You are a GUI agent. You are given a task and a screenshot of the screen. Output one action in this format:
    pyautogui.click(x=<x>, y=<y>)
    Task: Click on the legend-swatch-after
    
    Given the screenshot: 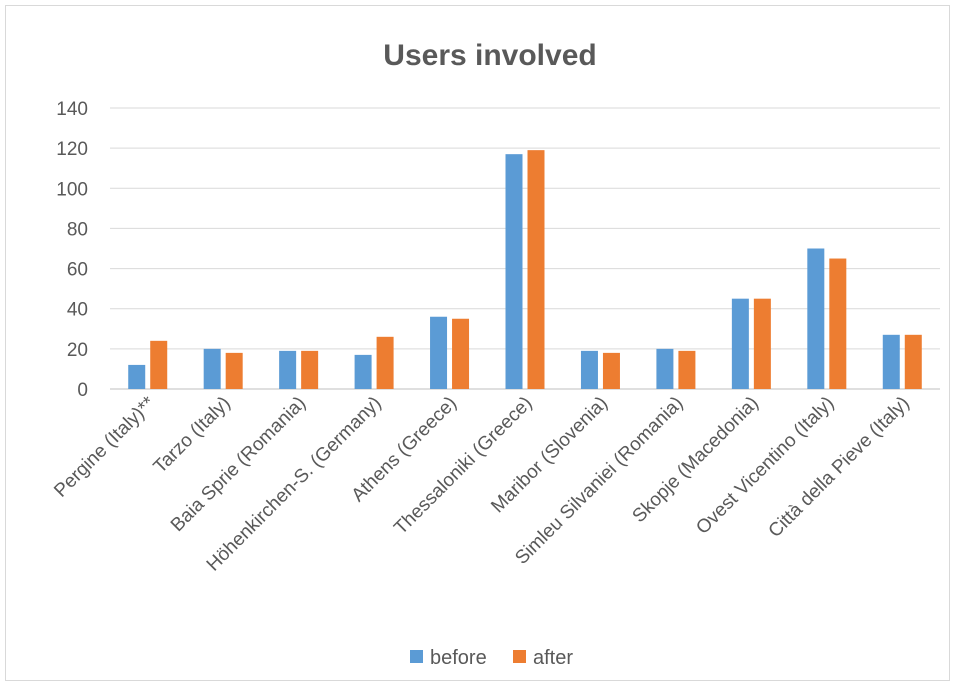 What is the action you would take?
    pyautogui.click(x=519, y=656)
    